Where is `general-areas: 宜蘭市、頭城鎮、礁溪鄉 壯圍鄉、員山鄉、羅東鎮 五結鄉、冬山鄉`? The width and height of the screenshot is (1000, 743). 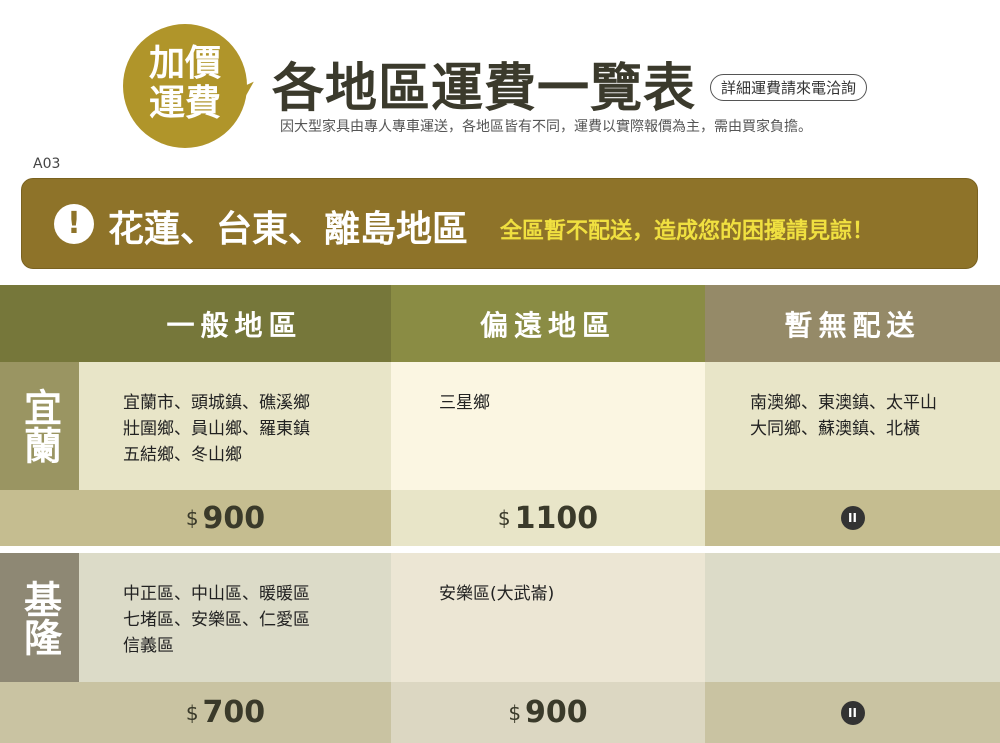
general-areas: 宜蘭市、頭城鎮、礁溪鄉 壯圍鄉、員山鄉、羅東鎮 五結鄉、冬山鄉 is located at coordinates (235, 426).